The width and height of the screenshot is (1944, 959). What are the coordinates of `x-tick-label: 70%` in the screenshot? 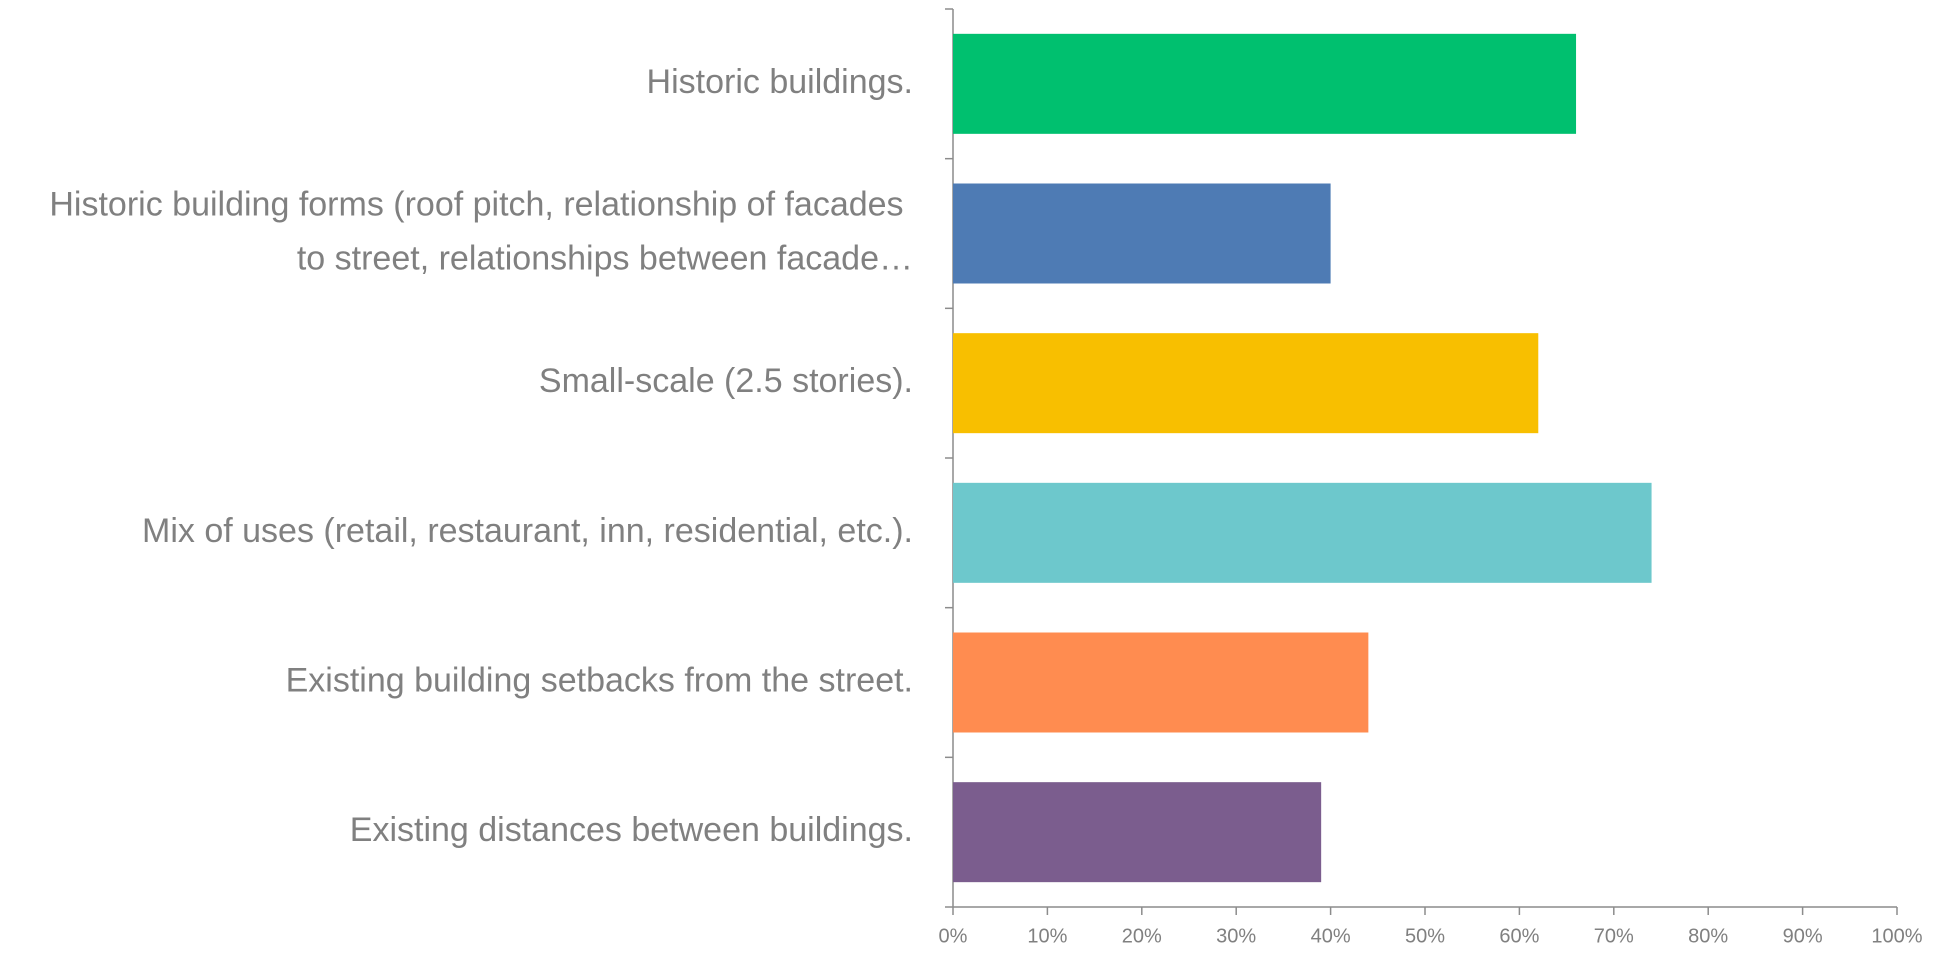 It's located at (1614, 936).